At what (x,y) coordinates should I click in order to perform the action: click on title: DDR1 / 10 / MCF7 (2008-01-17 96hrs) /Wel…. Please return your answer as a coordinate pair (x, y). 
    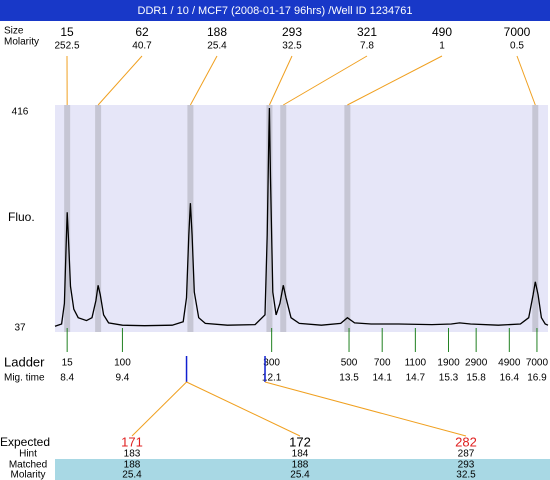
    Looking at the image, I should click on (275, 11).